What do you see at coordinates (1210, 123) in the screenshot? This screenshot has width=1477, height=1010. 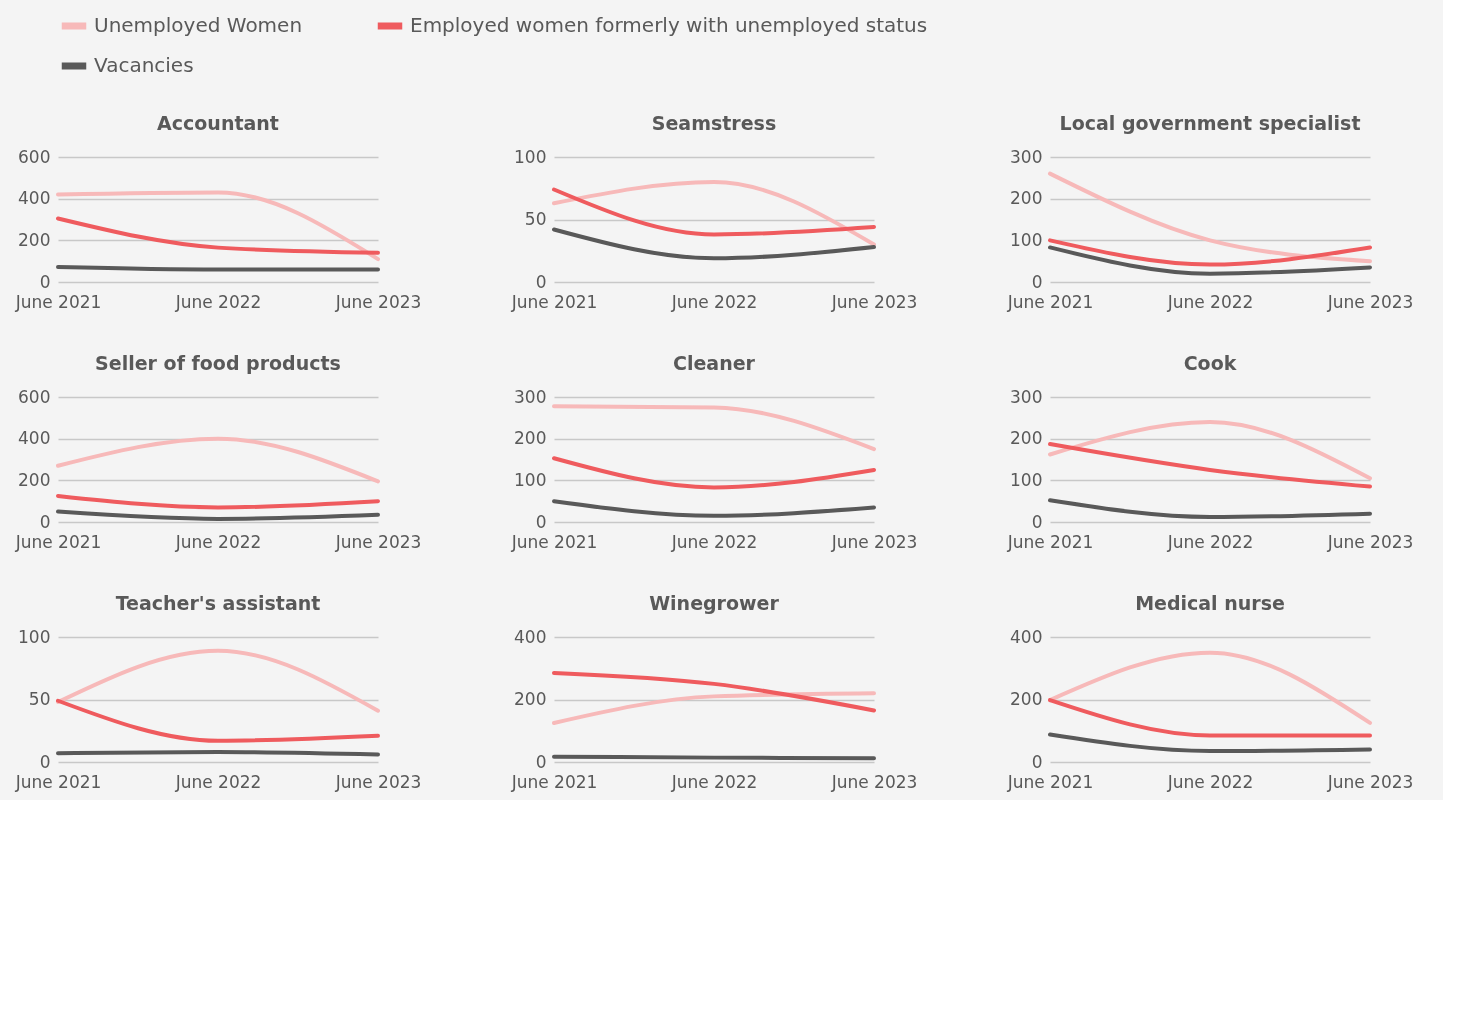 I see `chart-title: Local government specialist` at bounding box center [1210, 123].